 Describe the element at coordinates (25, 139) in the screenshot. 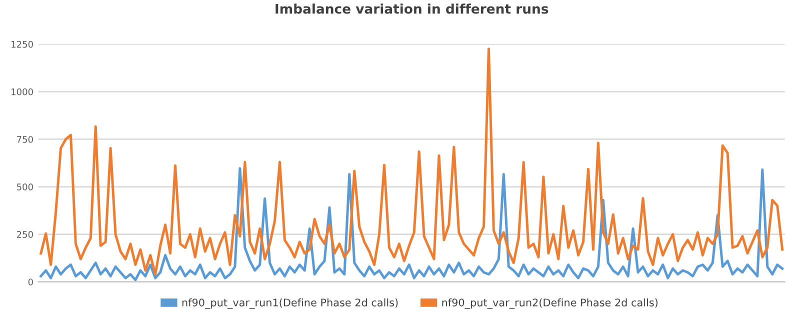

I see `y-tick-label: 750` at that location.